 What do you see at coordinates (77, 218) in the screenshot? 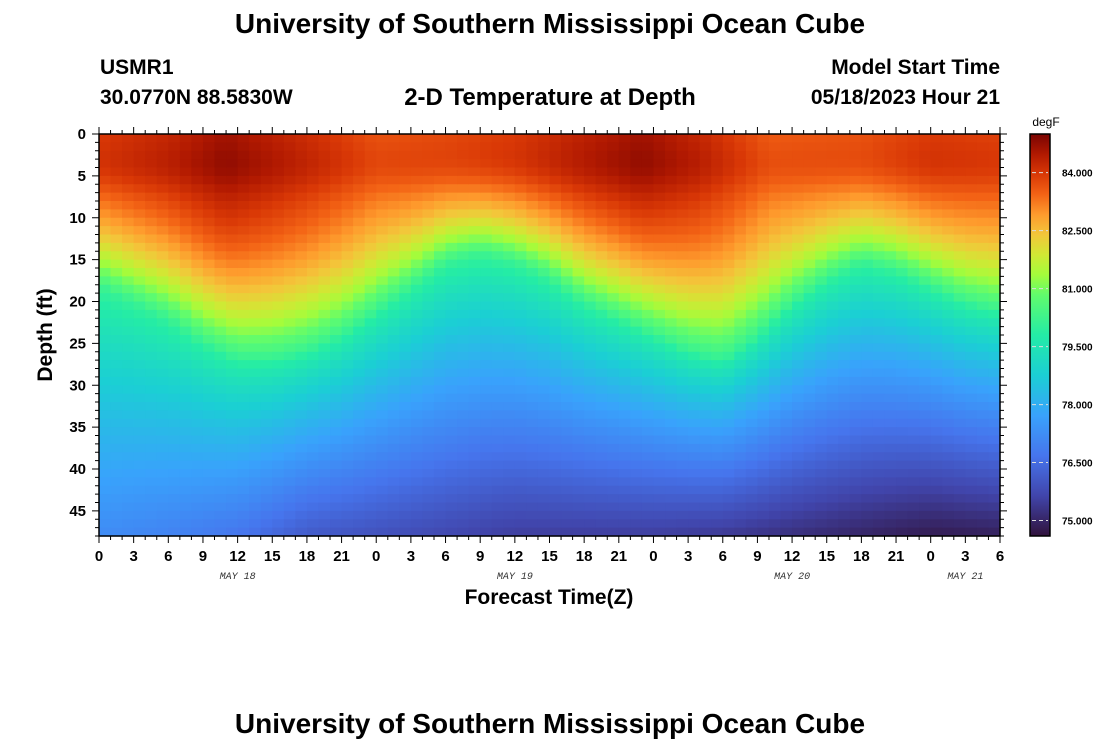
I see `y-tick-label: 10` at bounding box center [77, 218].